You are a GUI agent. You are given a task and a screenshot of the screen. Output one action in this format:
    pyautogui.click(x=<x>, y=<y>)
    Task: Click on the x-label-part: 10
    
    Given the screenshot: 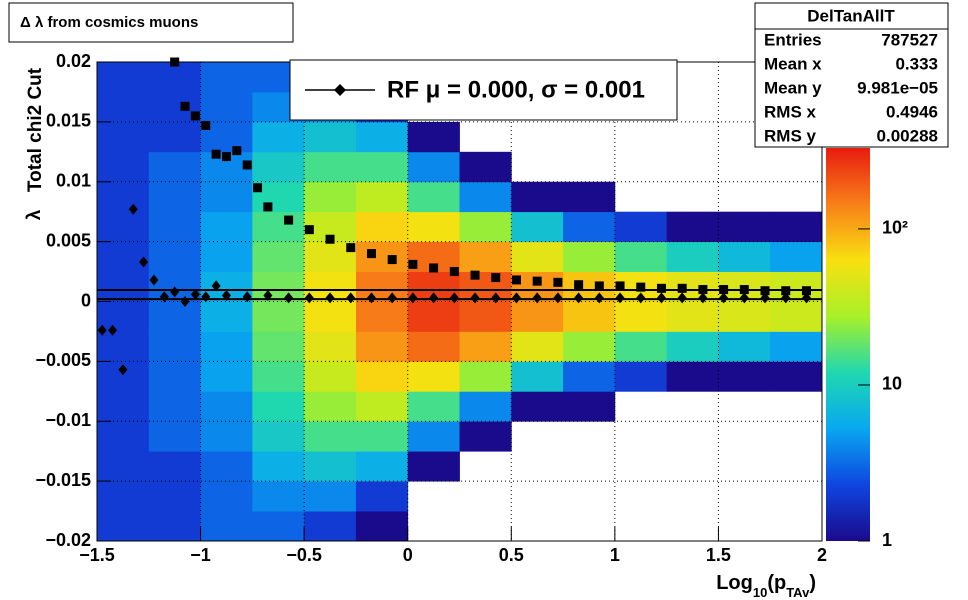 What is the action you would take?
    pyautogui.click(x=760, y=592)
    